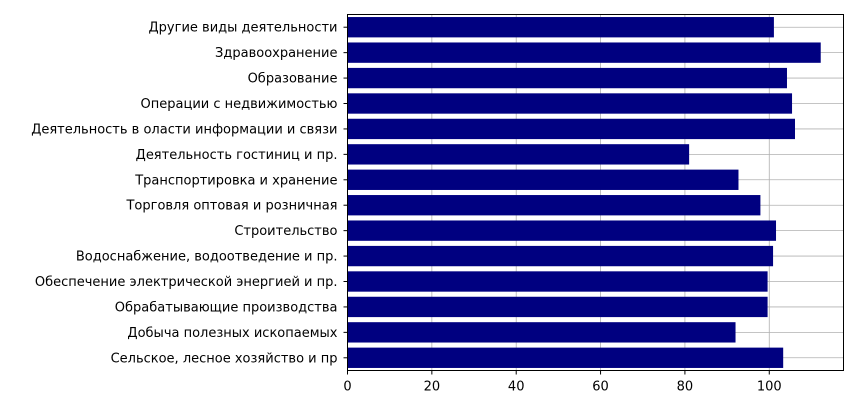  What do you see at coordinates (235, 180) in the screenshot?
I see `category-label: Транспортировка и хранение` at bounding box center [235, 180].